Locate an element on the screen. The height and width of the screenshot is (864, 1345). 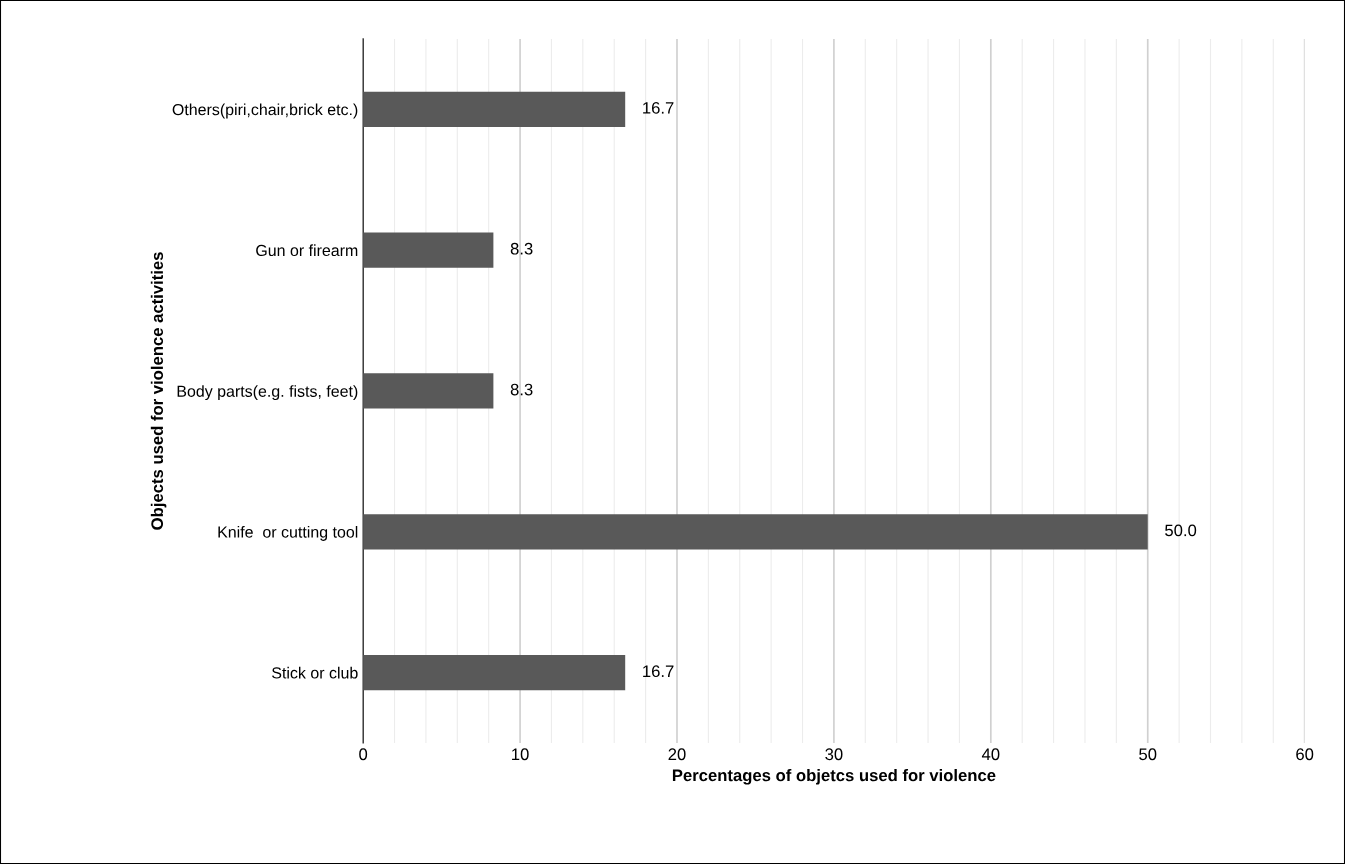
x-tick-label: 60 is located at coordinates (1305, 754).